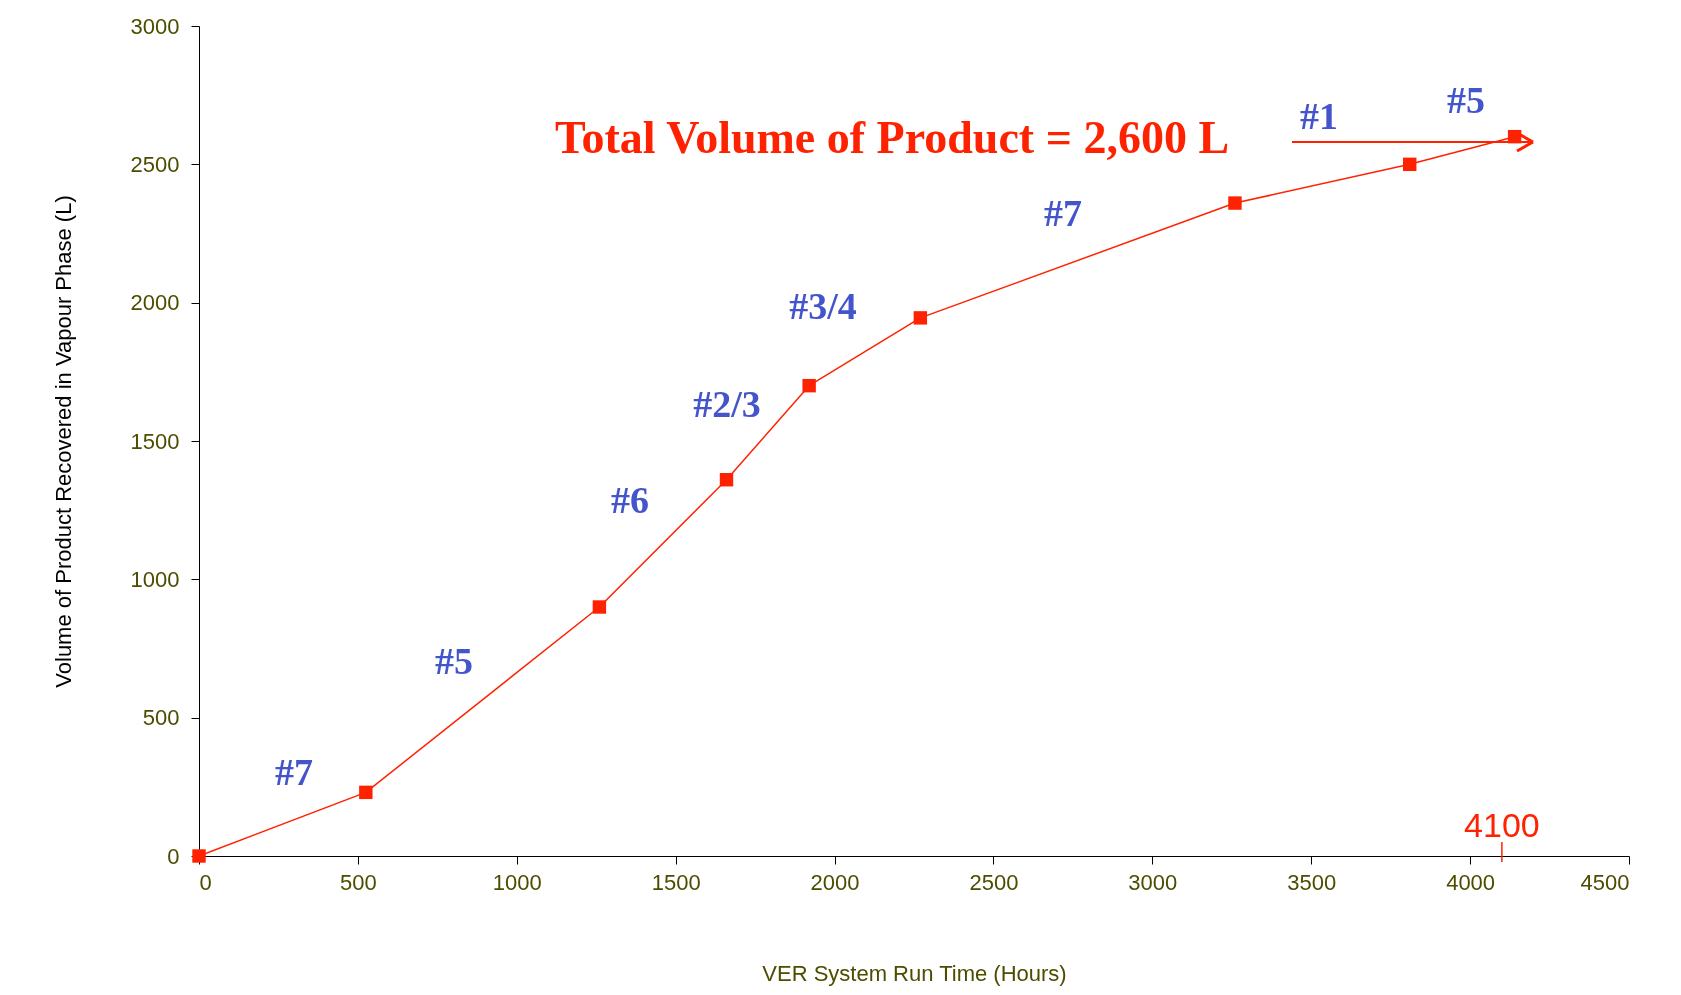 The height and width of the screenshot is (995, 1681). What do you see at coordinates (727, 404) in the screenshot?
I see `annotation: #2/3` at bounding box center [727, 404].